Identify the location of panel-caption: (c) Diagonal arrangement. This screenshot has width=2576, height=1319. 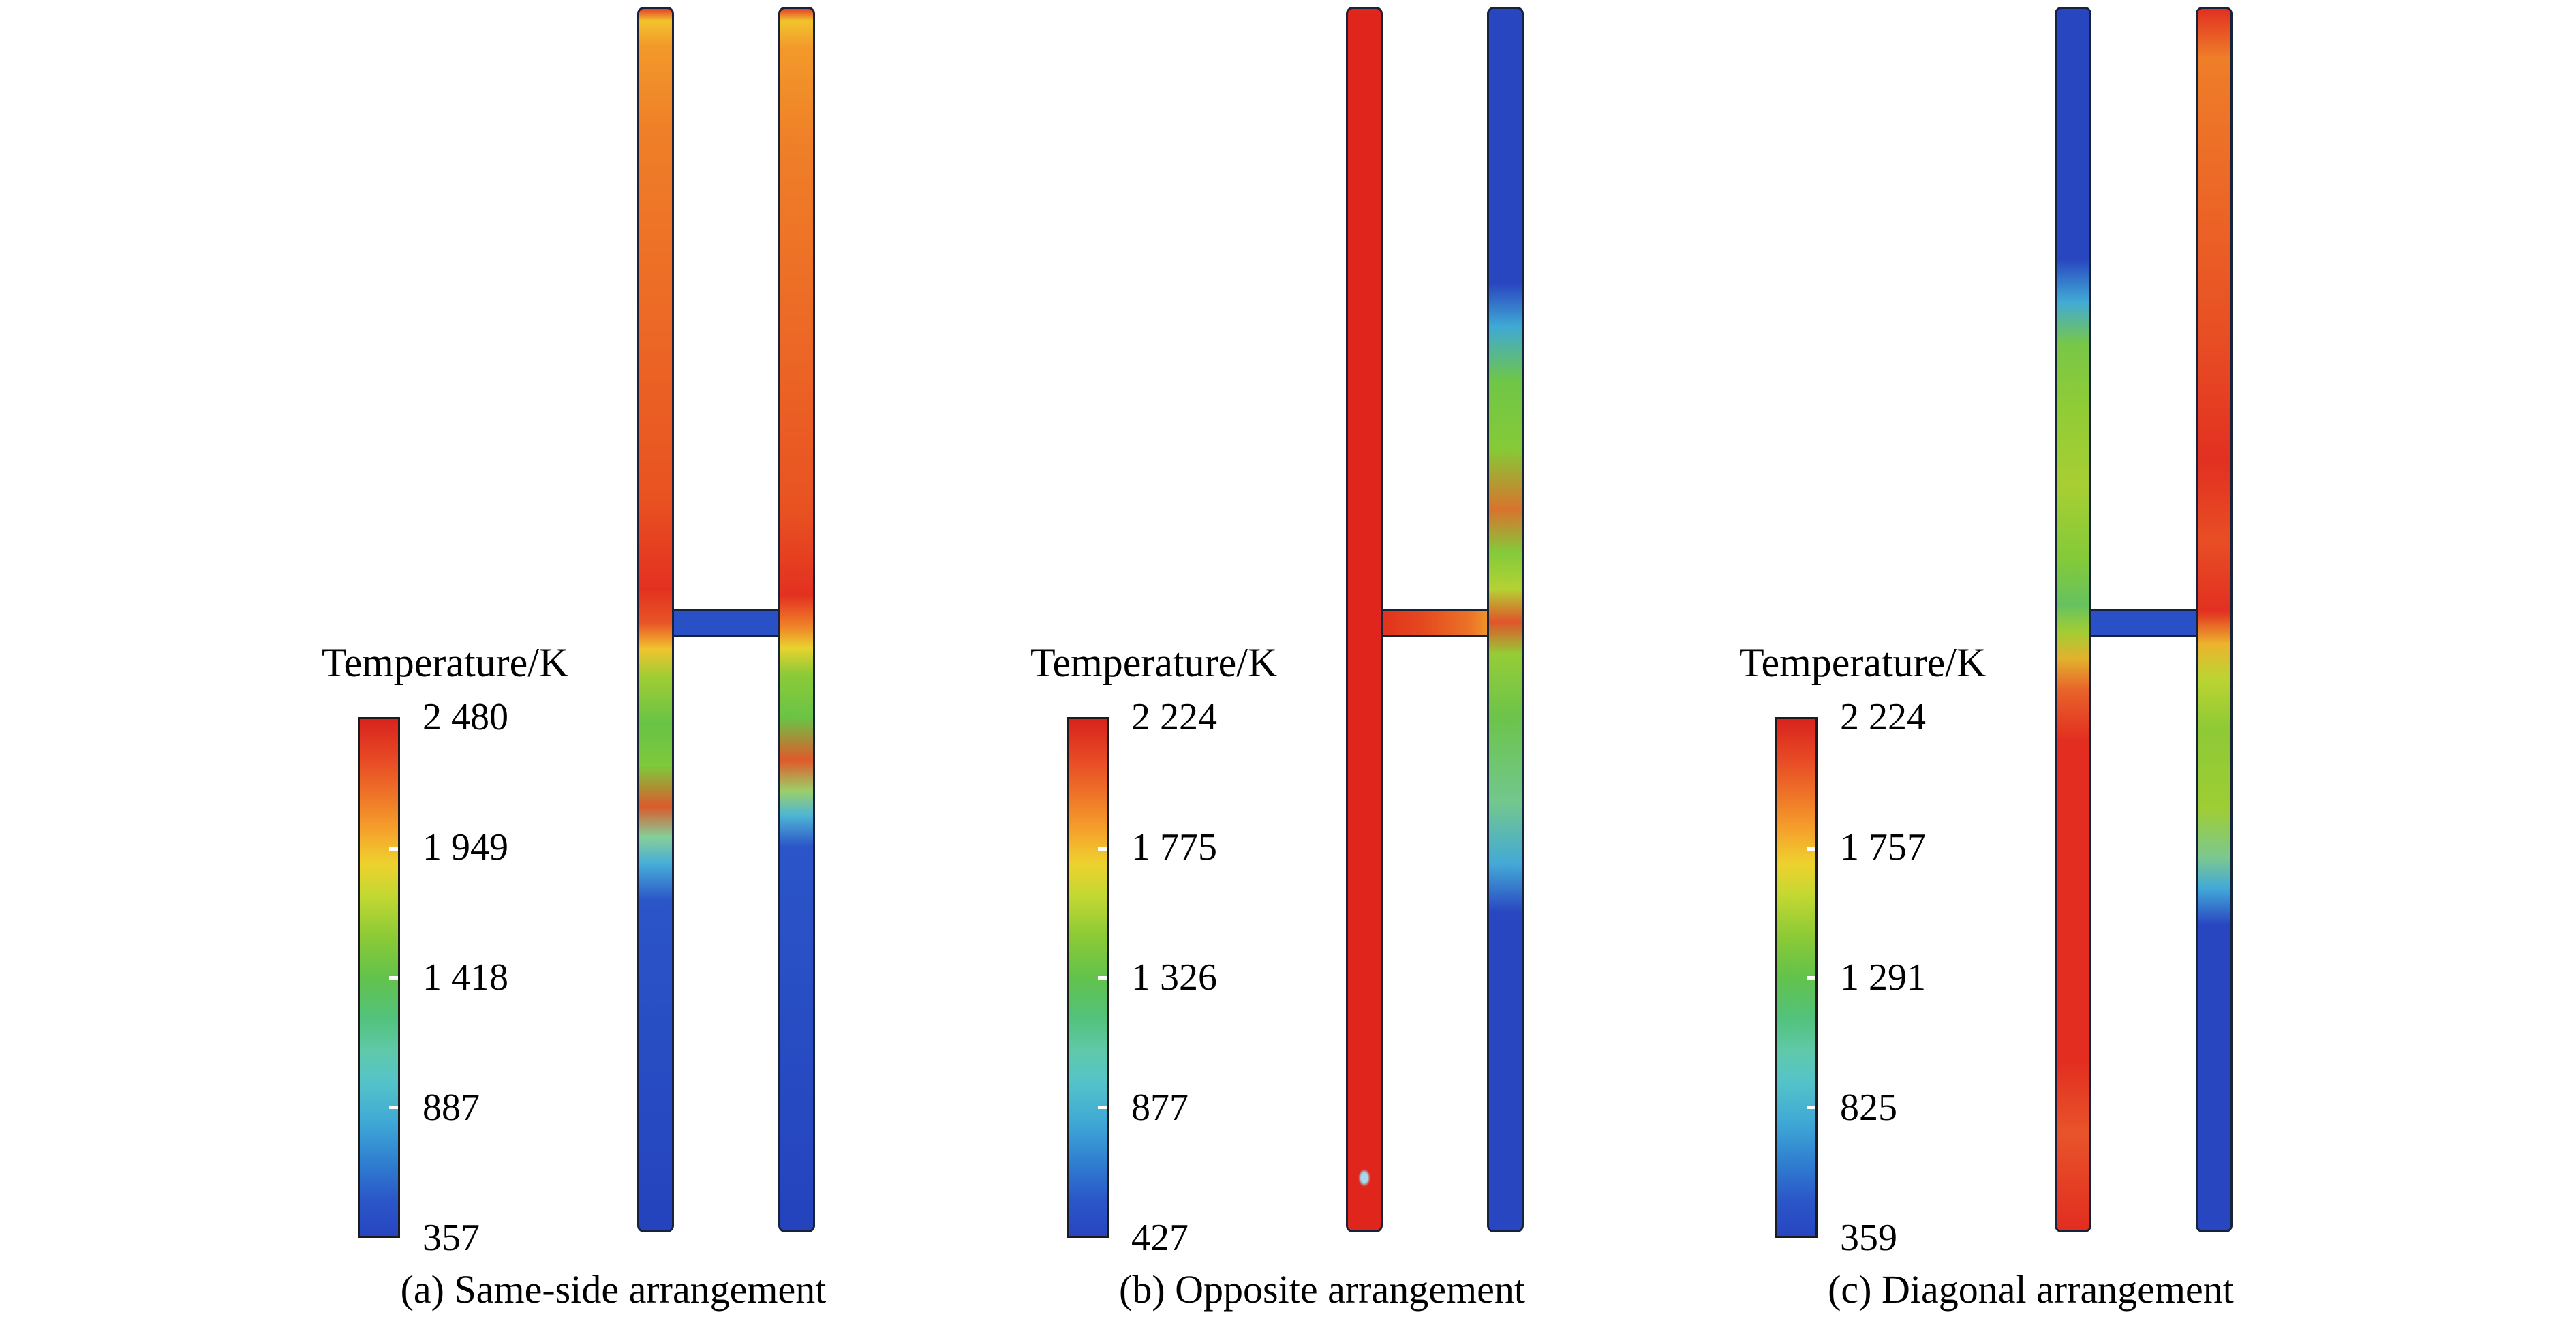
(2031, 1289).